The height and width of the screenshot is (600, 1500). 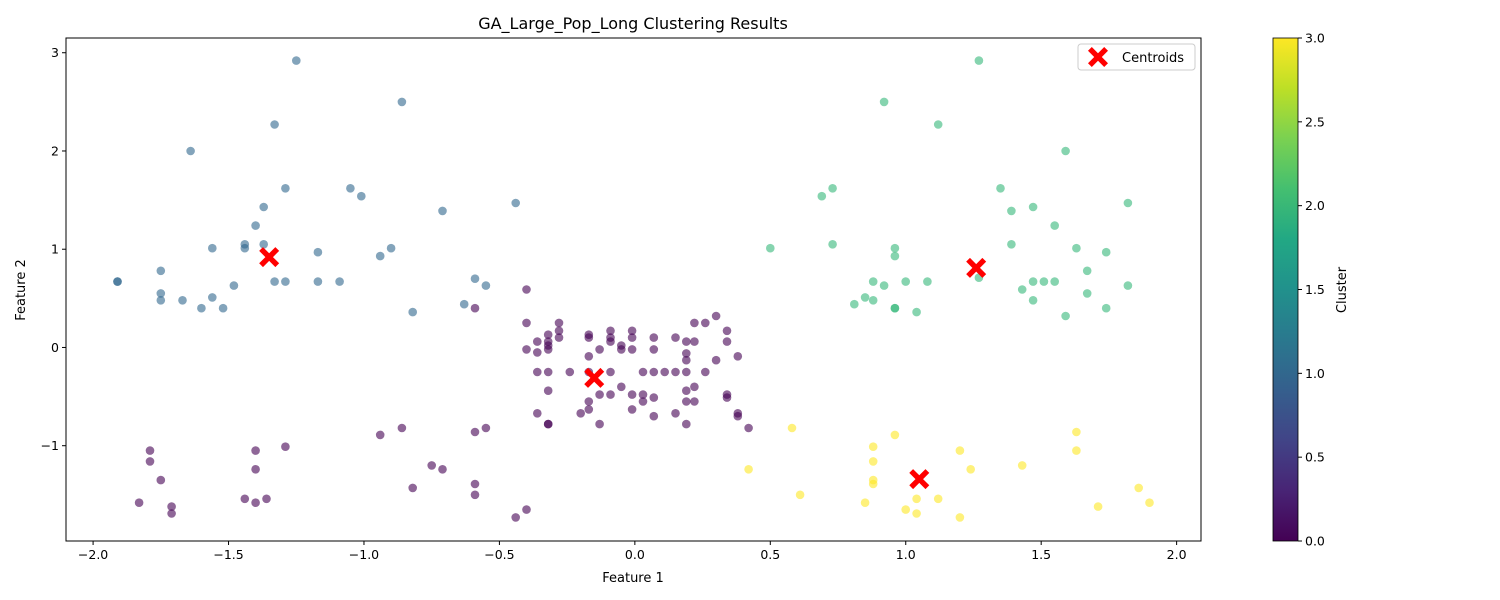 I want to click on colorbar: 0.0 0.5 1.0 1.5 2.0 2.5 3.0 Cluster, so click(x=1311, y=290).